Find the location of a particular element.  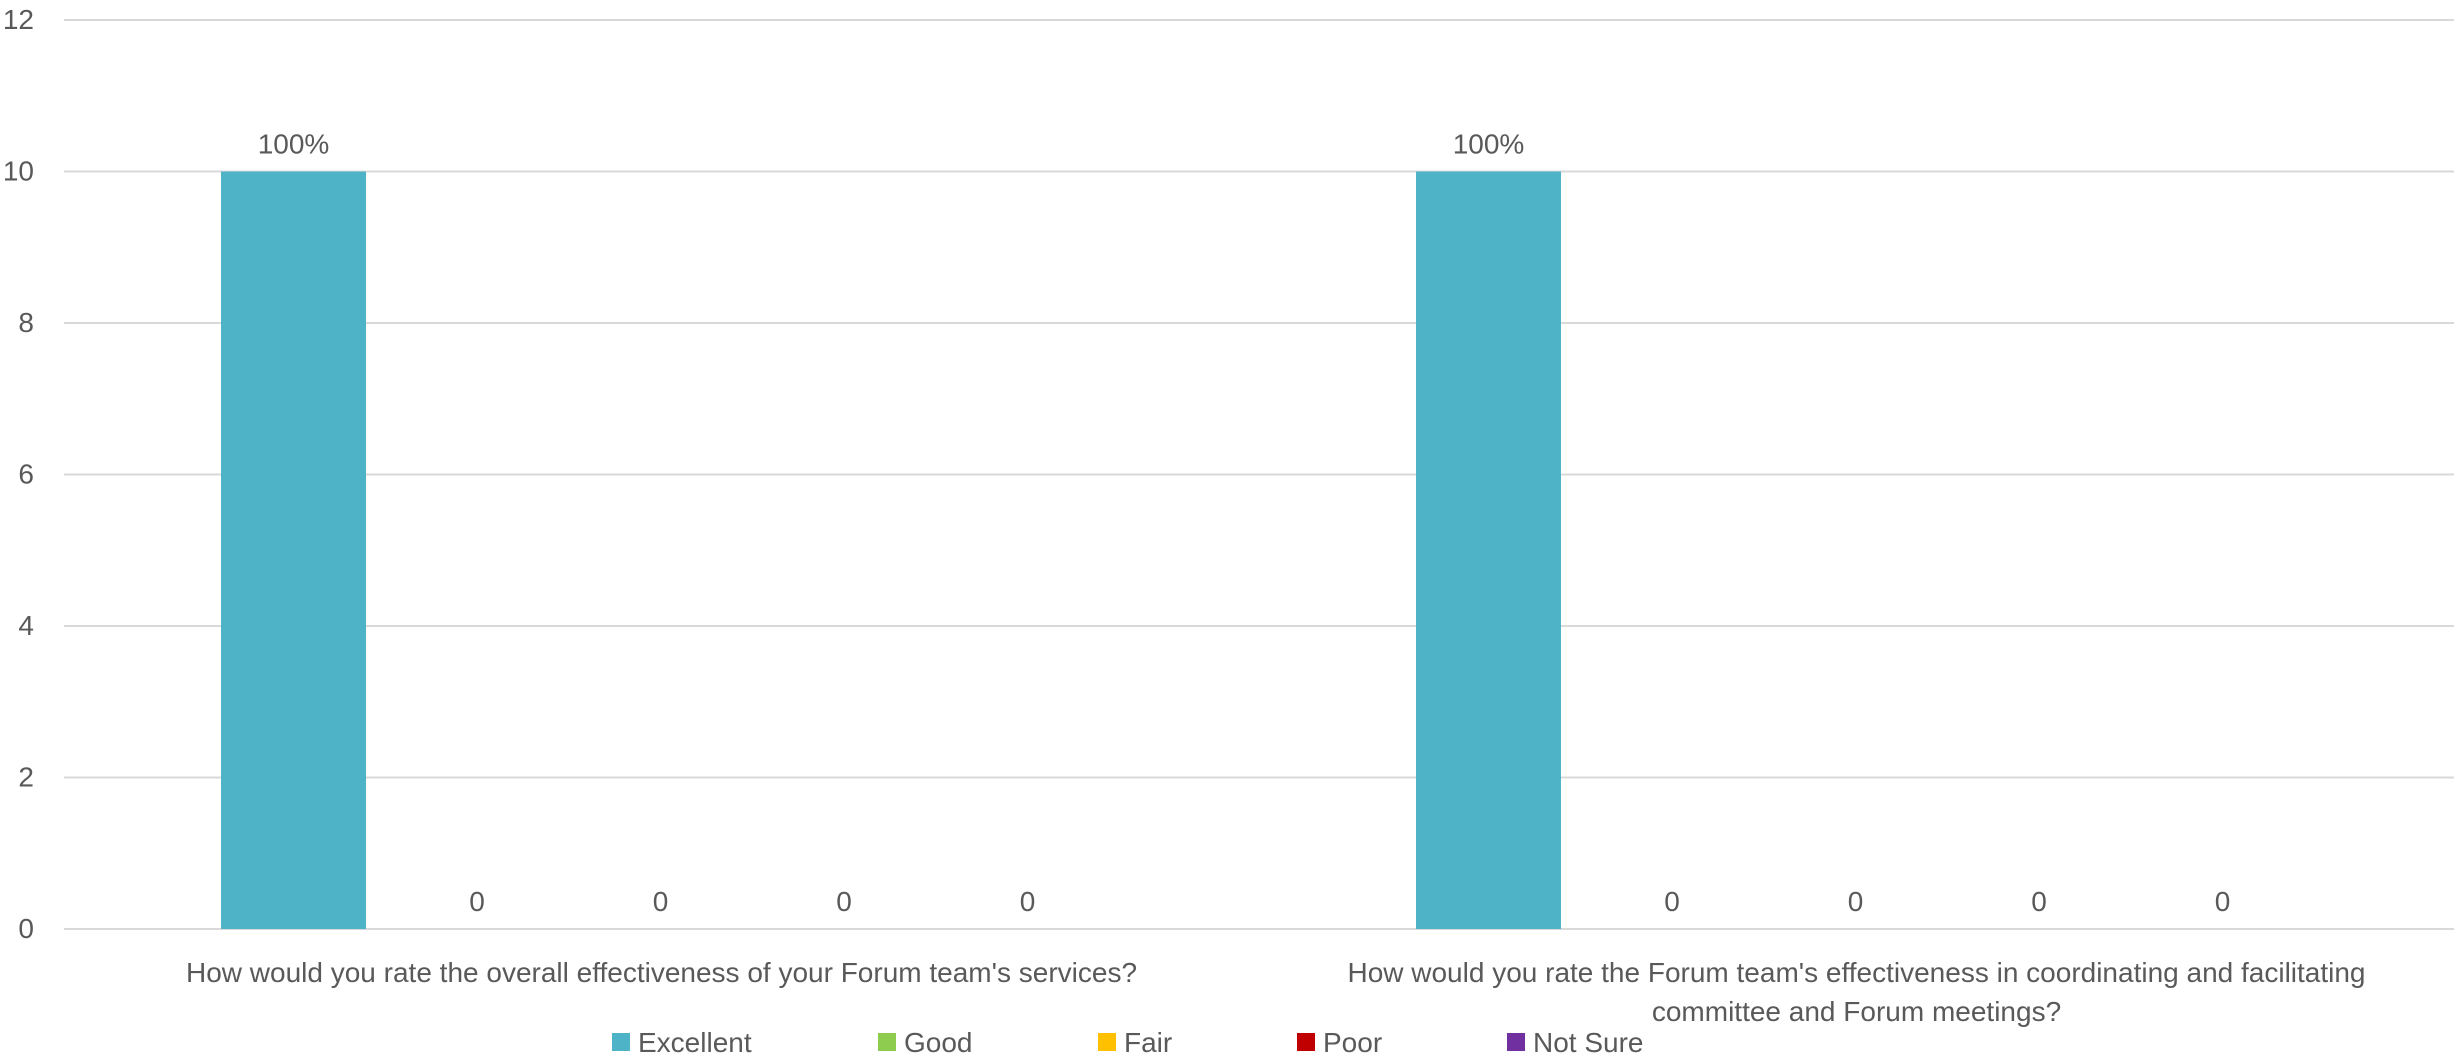

legend-label: Poor is located at coordinates (1352, 1042).